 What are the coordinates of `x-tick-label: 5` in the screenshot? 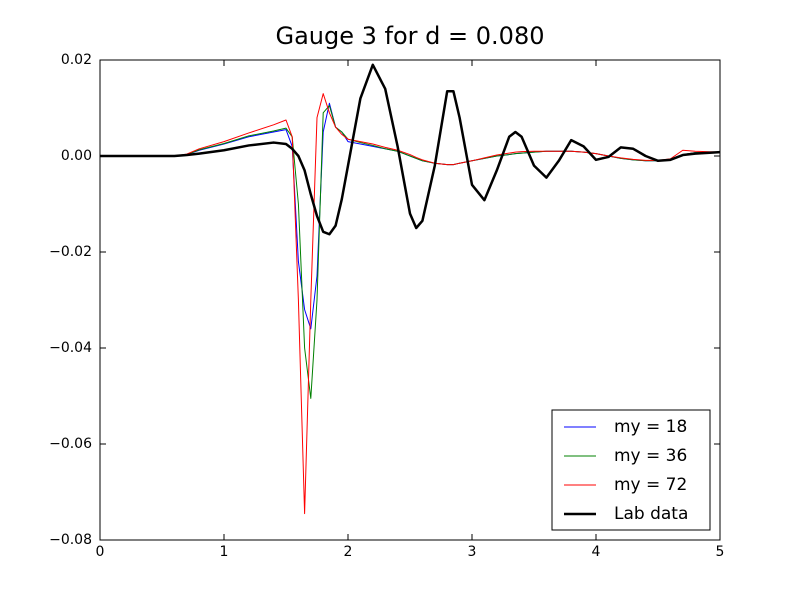 It's located at (720, 552).